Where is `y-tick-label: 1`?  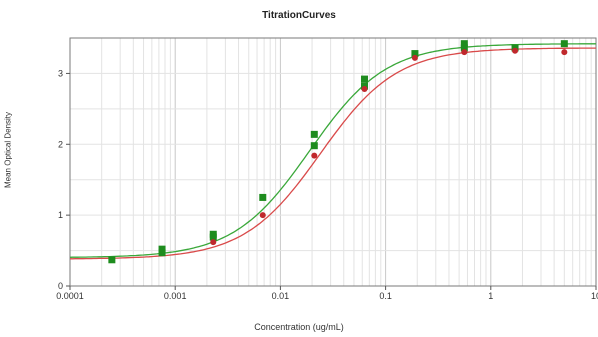
y-tick-label: 1 is located at coordinates (60, 215).